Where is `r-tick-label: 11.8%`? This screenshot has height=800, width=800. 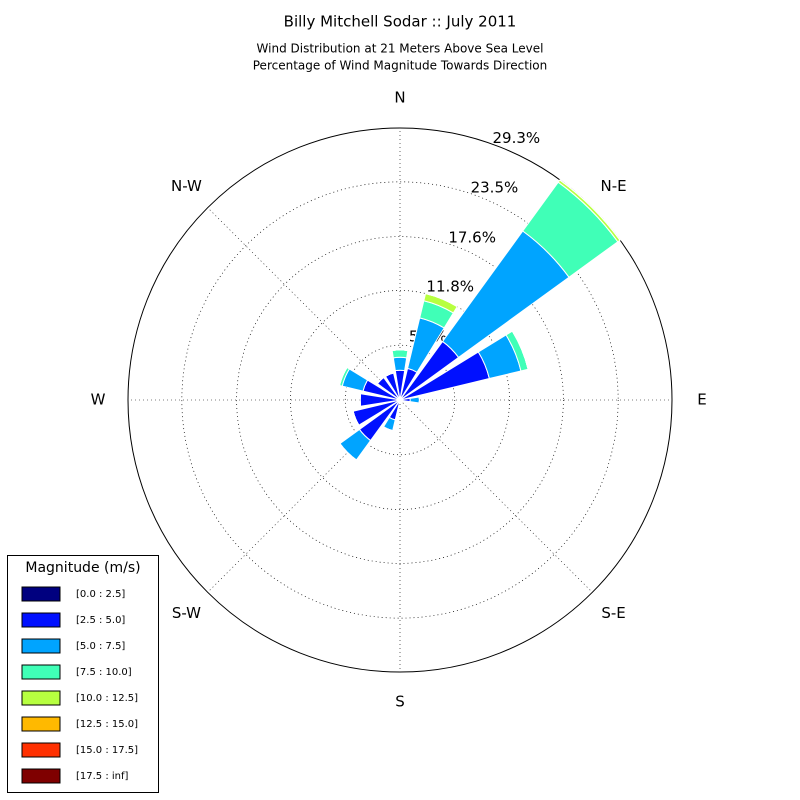 r-tick-label: 11.8% is located at coordinates (450, 287).